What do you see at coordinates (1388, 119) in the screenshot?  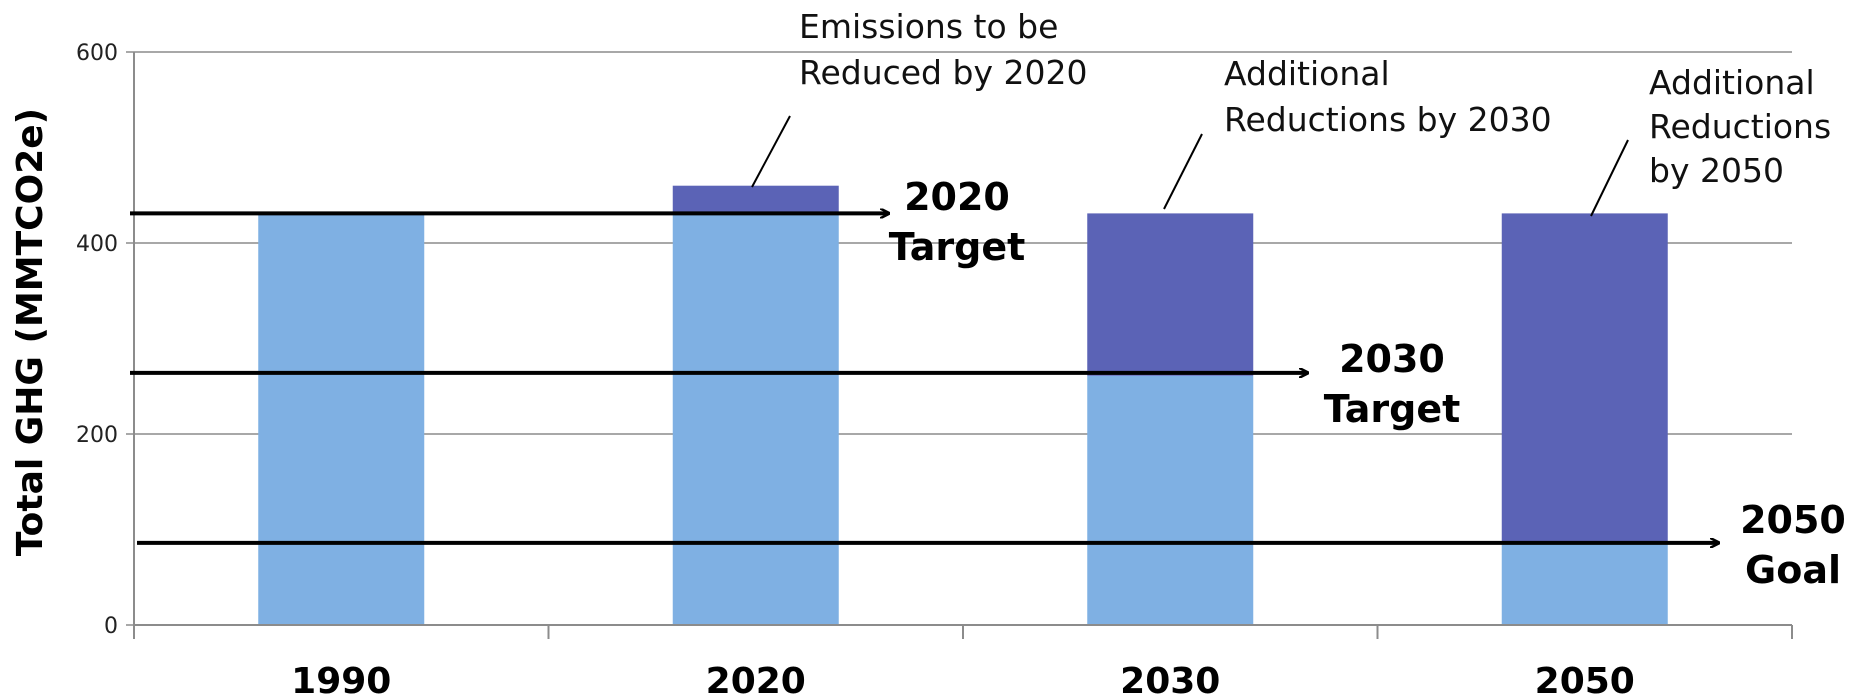 I see `annotation-text: Reductions by 2030` at bounding box center [1388, 119].